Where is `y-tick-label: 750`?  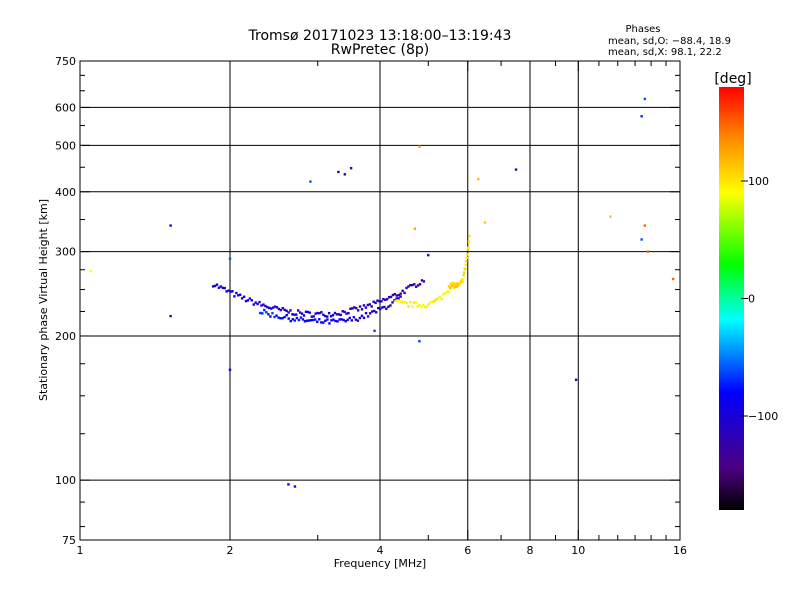 y-tick-label: 750 is located at coordinates (65, 61).